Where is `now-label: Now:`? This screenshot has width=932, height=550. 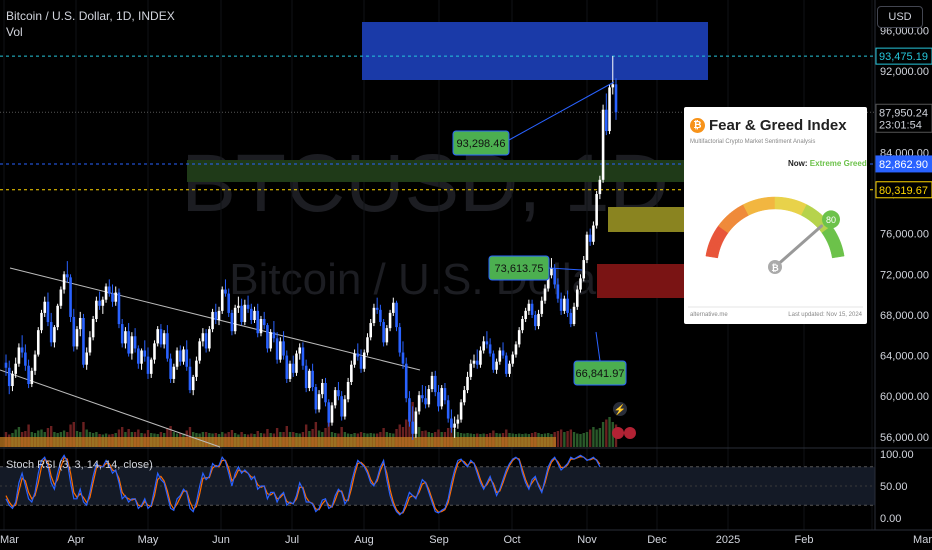
now-label: Now: is located at coordinates (798, 163).